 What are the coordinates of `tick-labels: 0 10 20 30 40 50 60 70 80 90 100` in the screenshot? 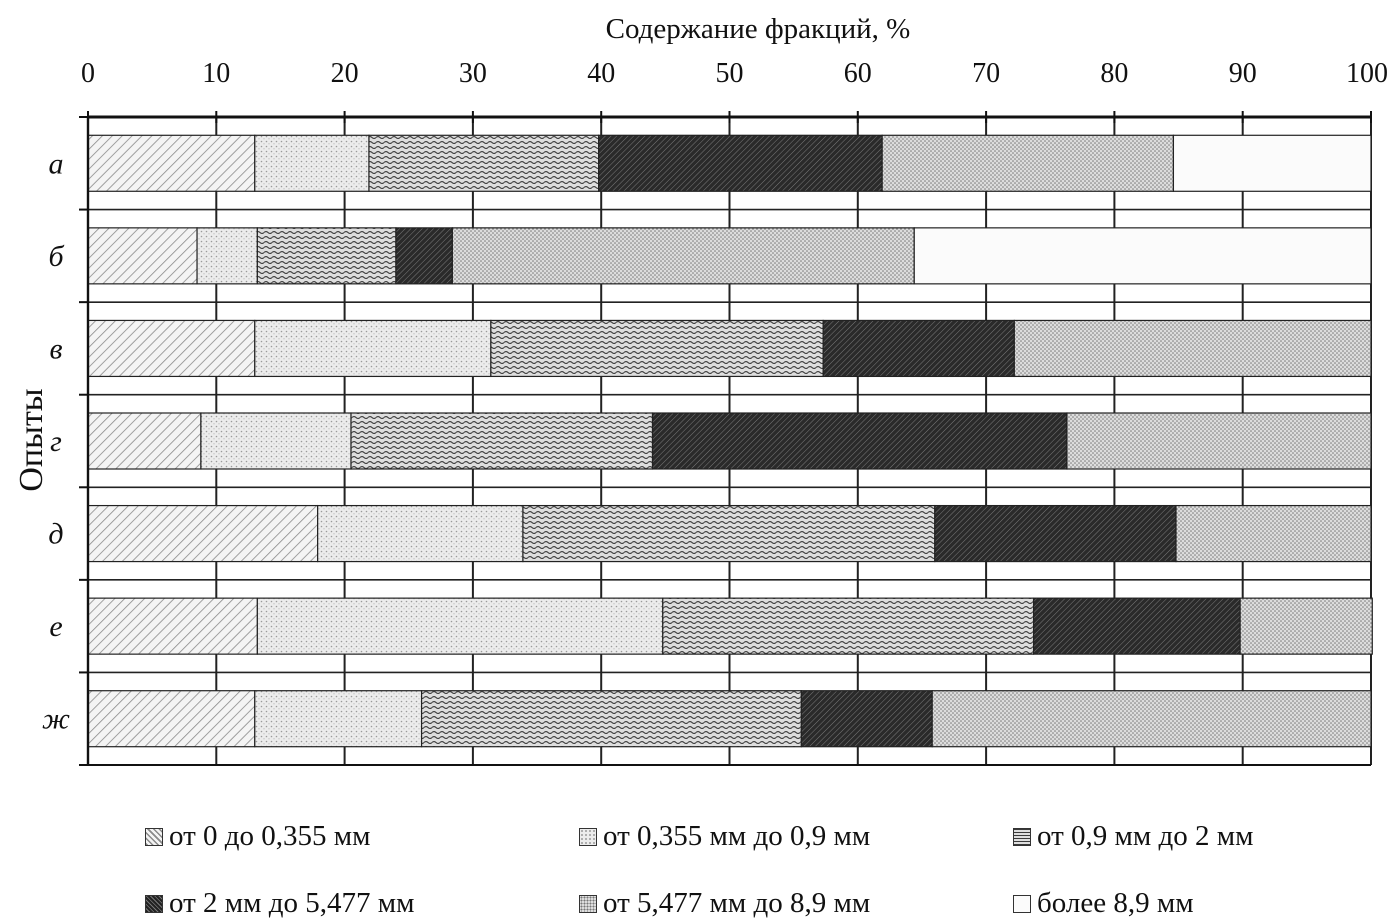 It's located at (734, 73).